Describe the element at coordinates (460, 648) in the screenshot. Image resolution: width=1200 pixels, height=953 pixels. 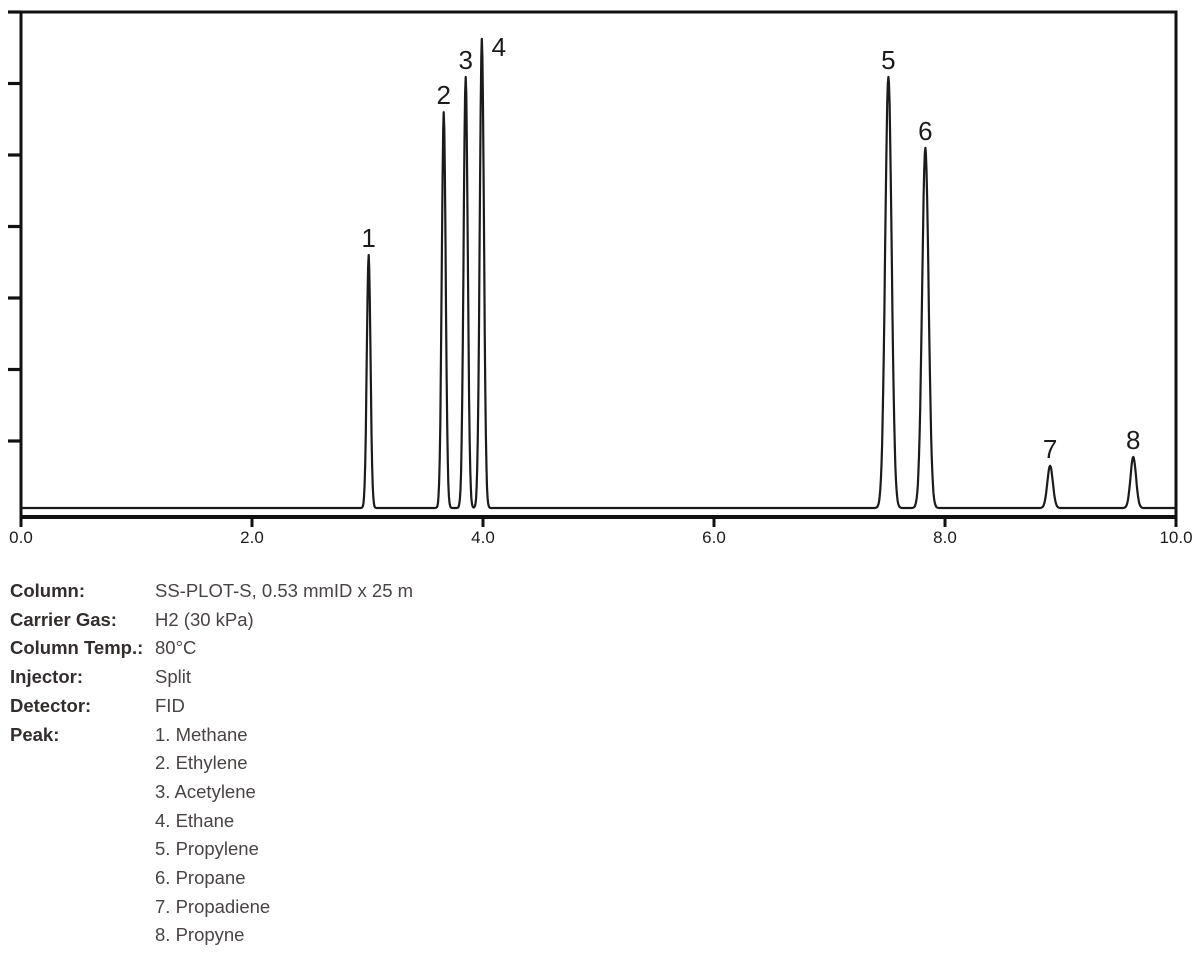
I see `condition-row-column-temp: Column Temp.: 80°C` at that location.